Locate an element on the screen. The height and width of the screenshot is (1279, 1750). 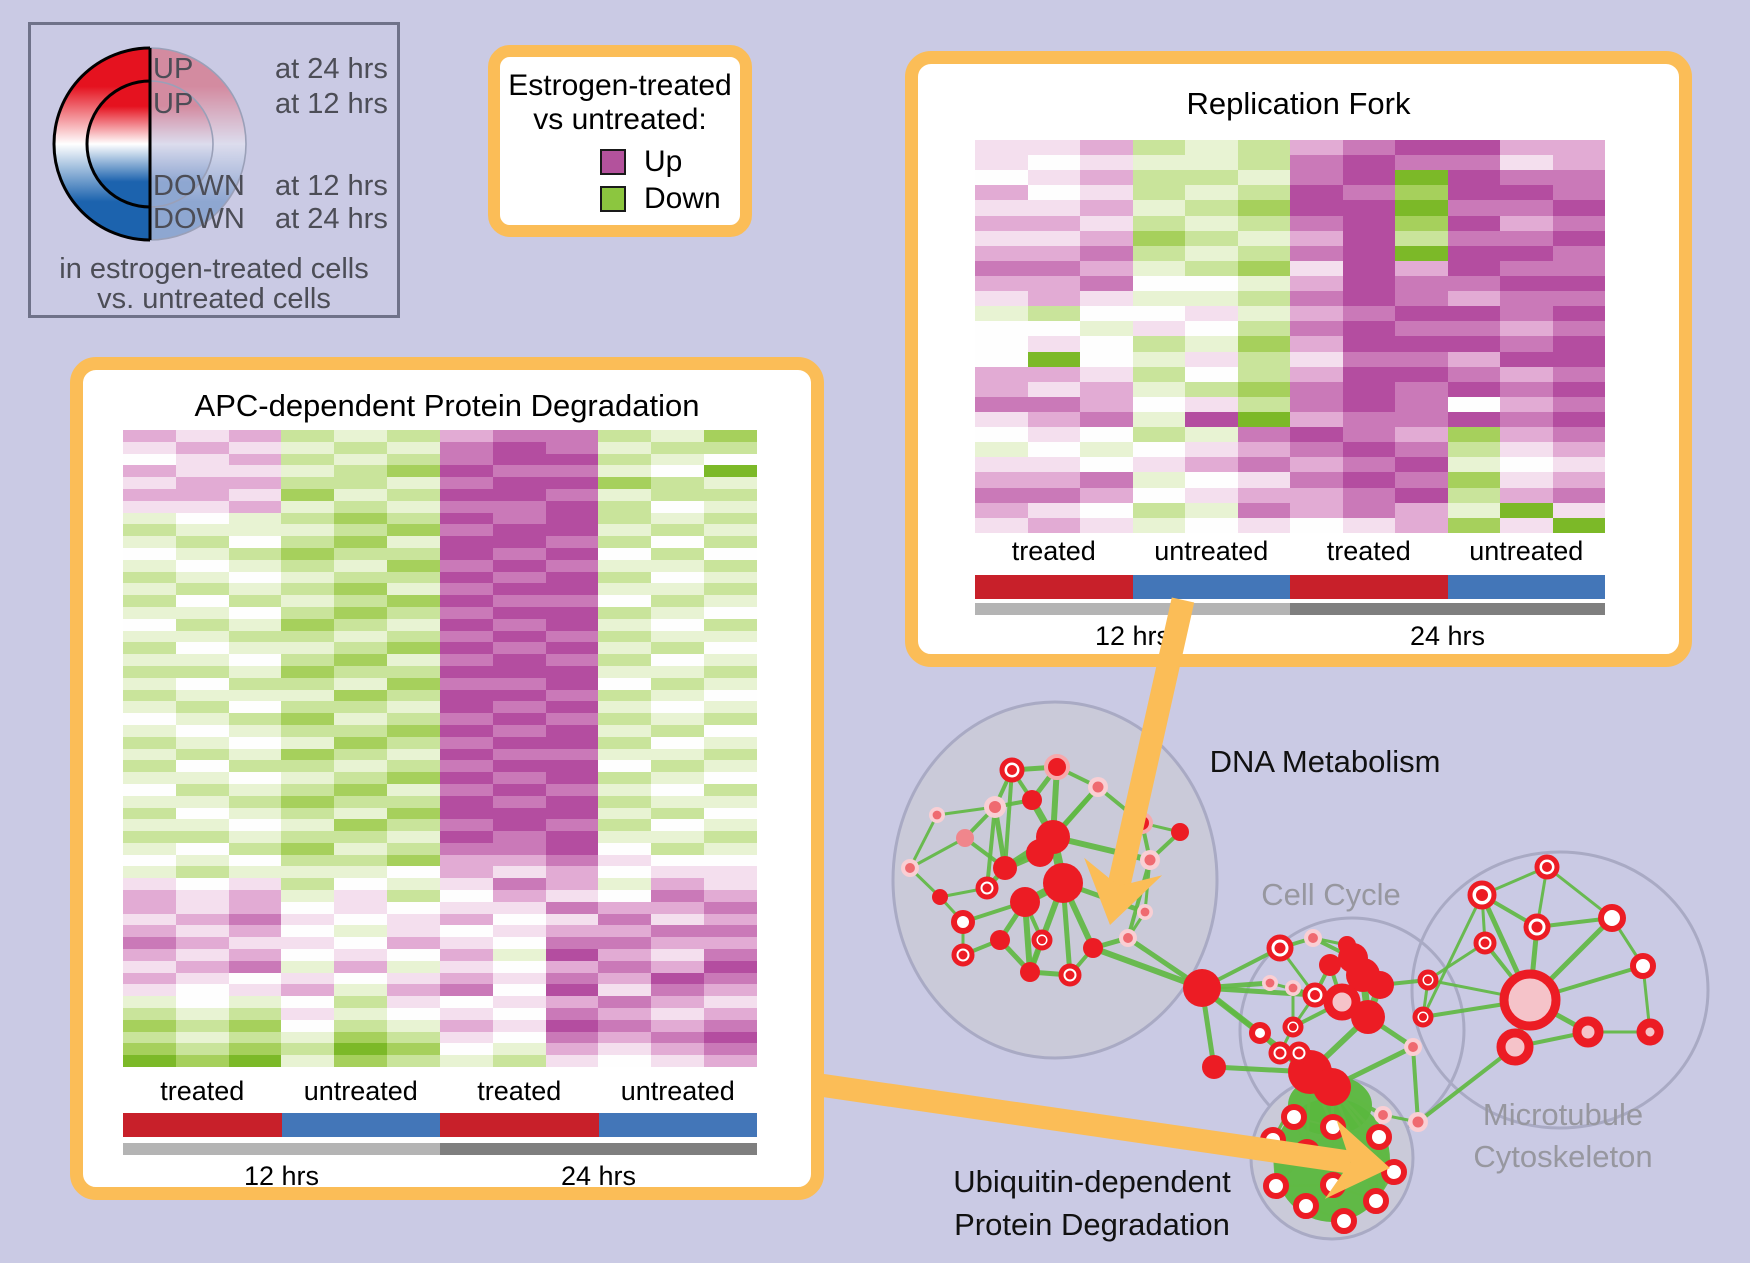
condition-group-label: treated is located at coordinates (519, 1091).